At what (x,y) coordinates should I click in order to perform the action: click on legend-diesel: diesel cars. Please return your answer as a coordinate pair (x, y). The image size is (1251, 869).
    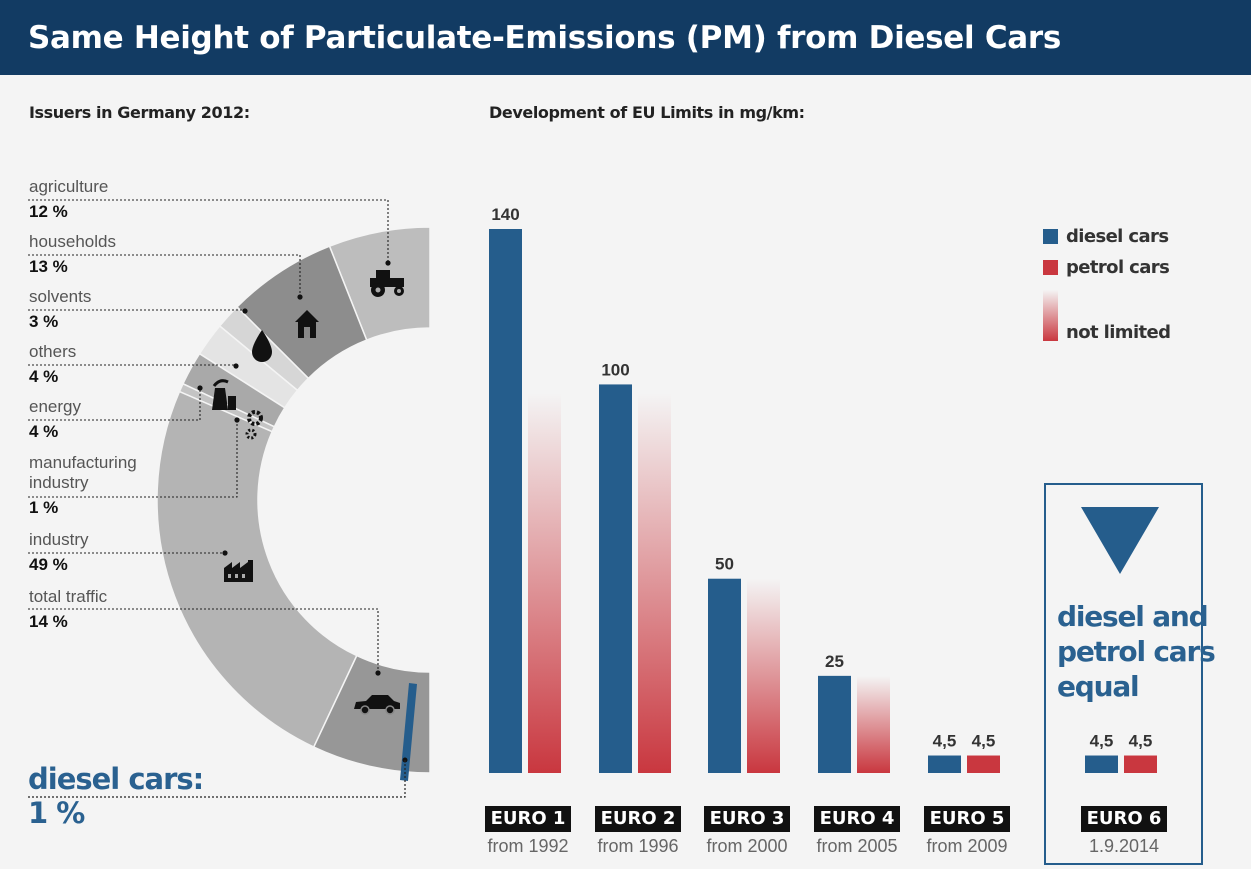
    Looking at the image, I should click on (1117, 236).